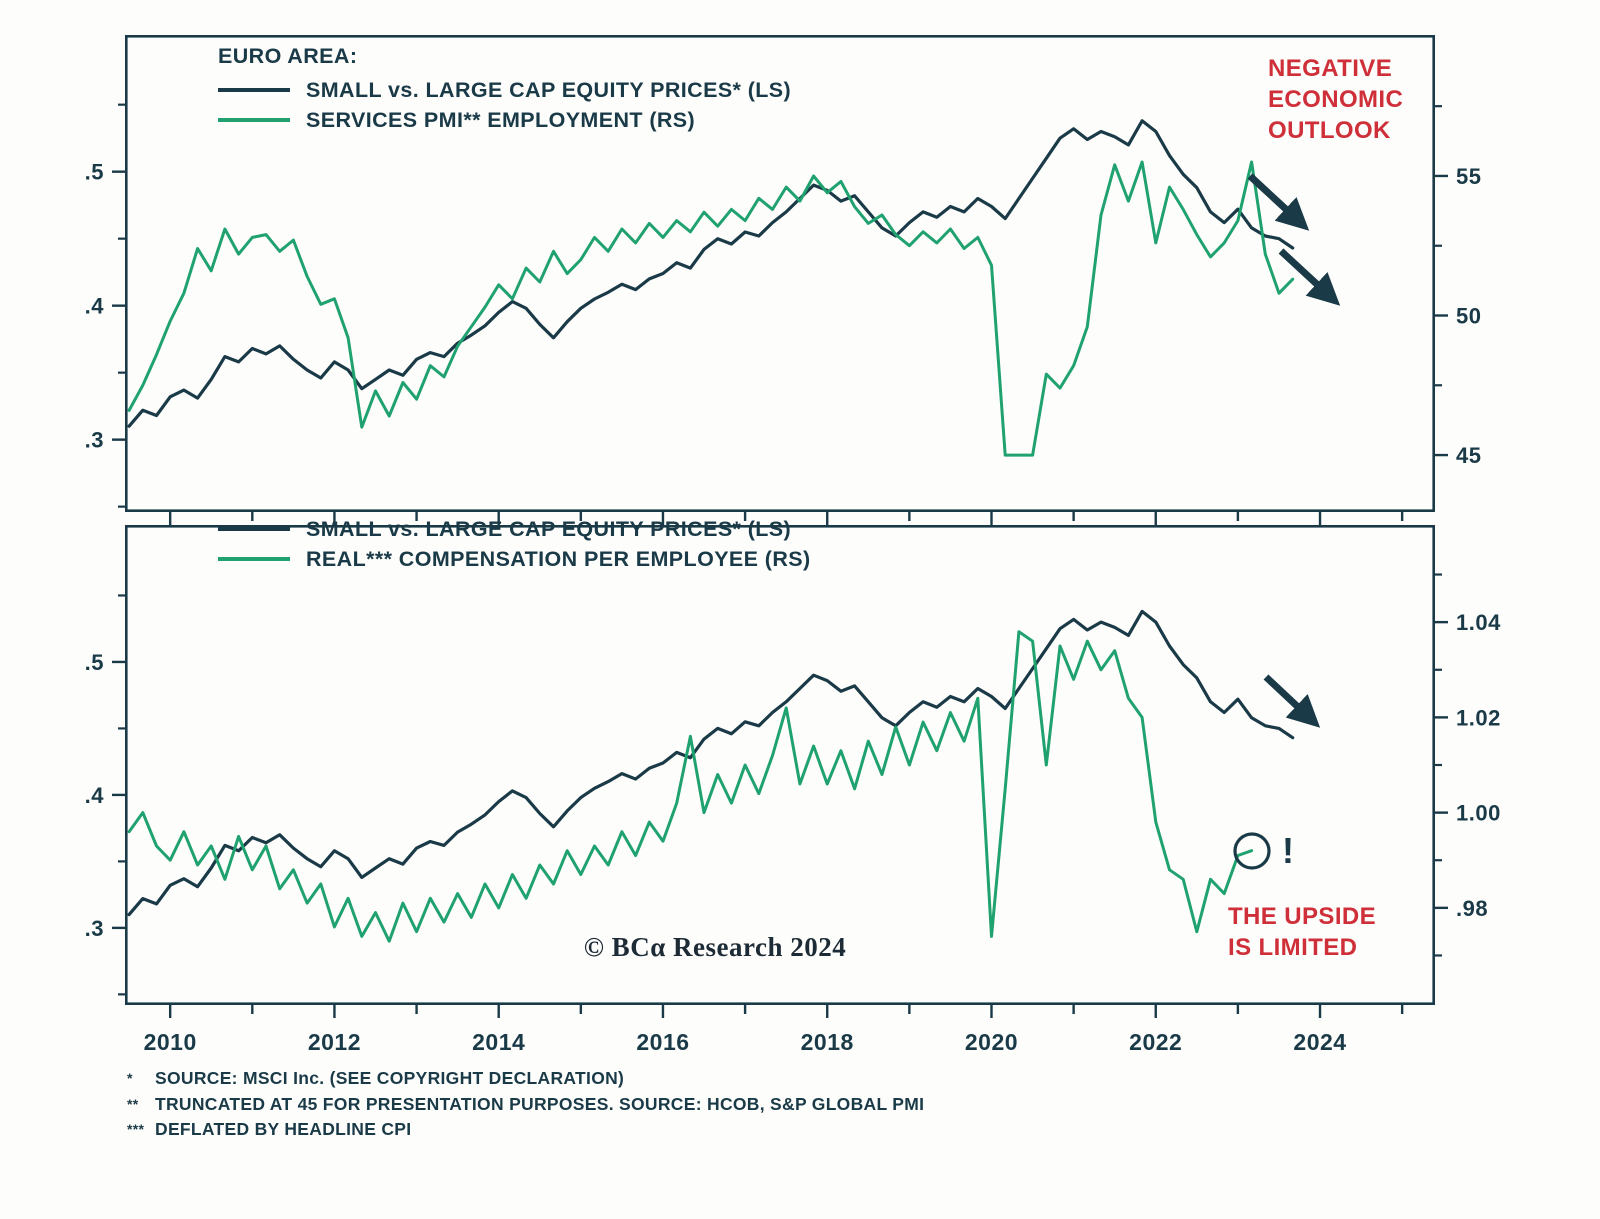 The width and height of the screenshot is (1600, 1219). I want to click on y-tick-label: 1.04, so click(1478, 622).